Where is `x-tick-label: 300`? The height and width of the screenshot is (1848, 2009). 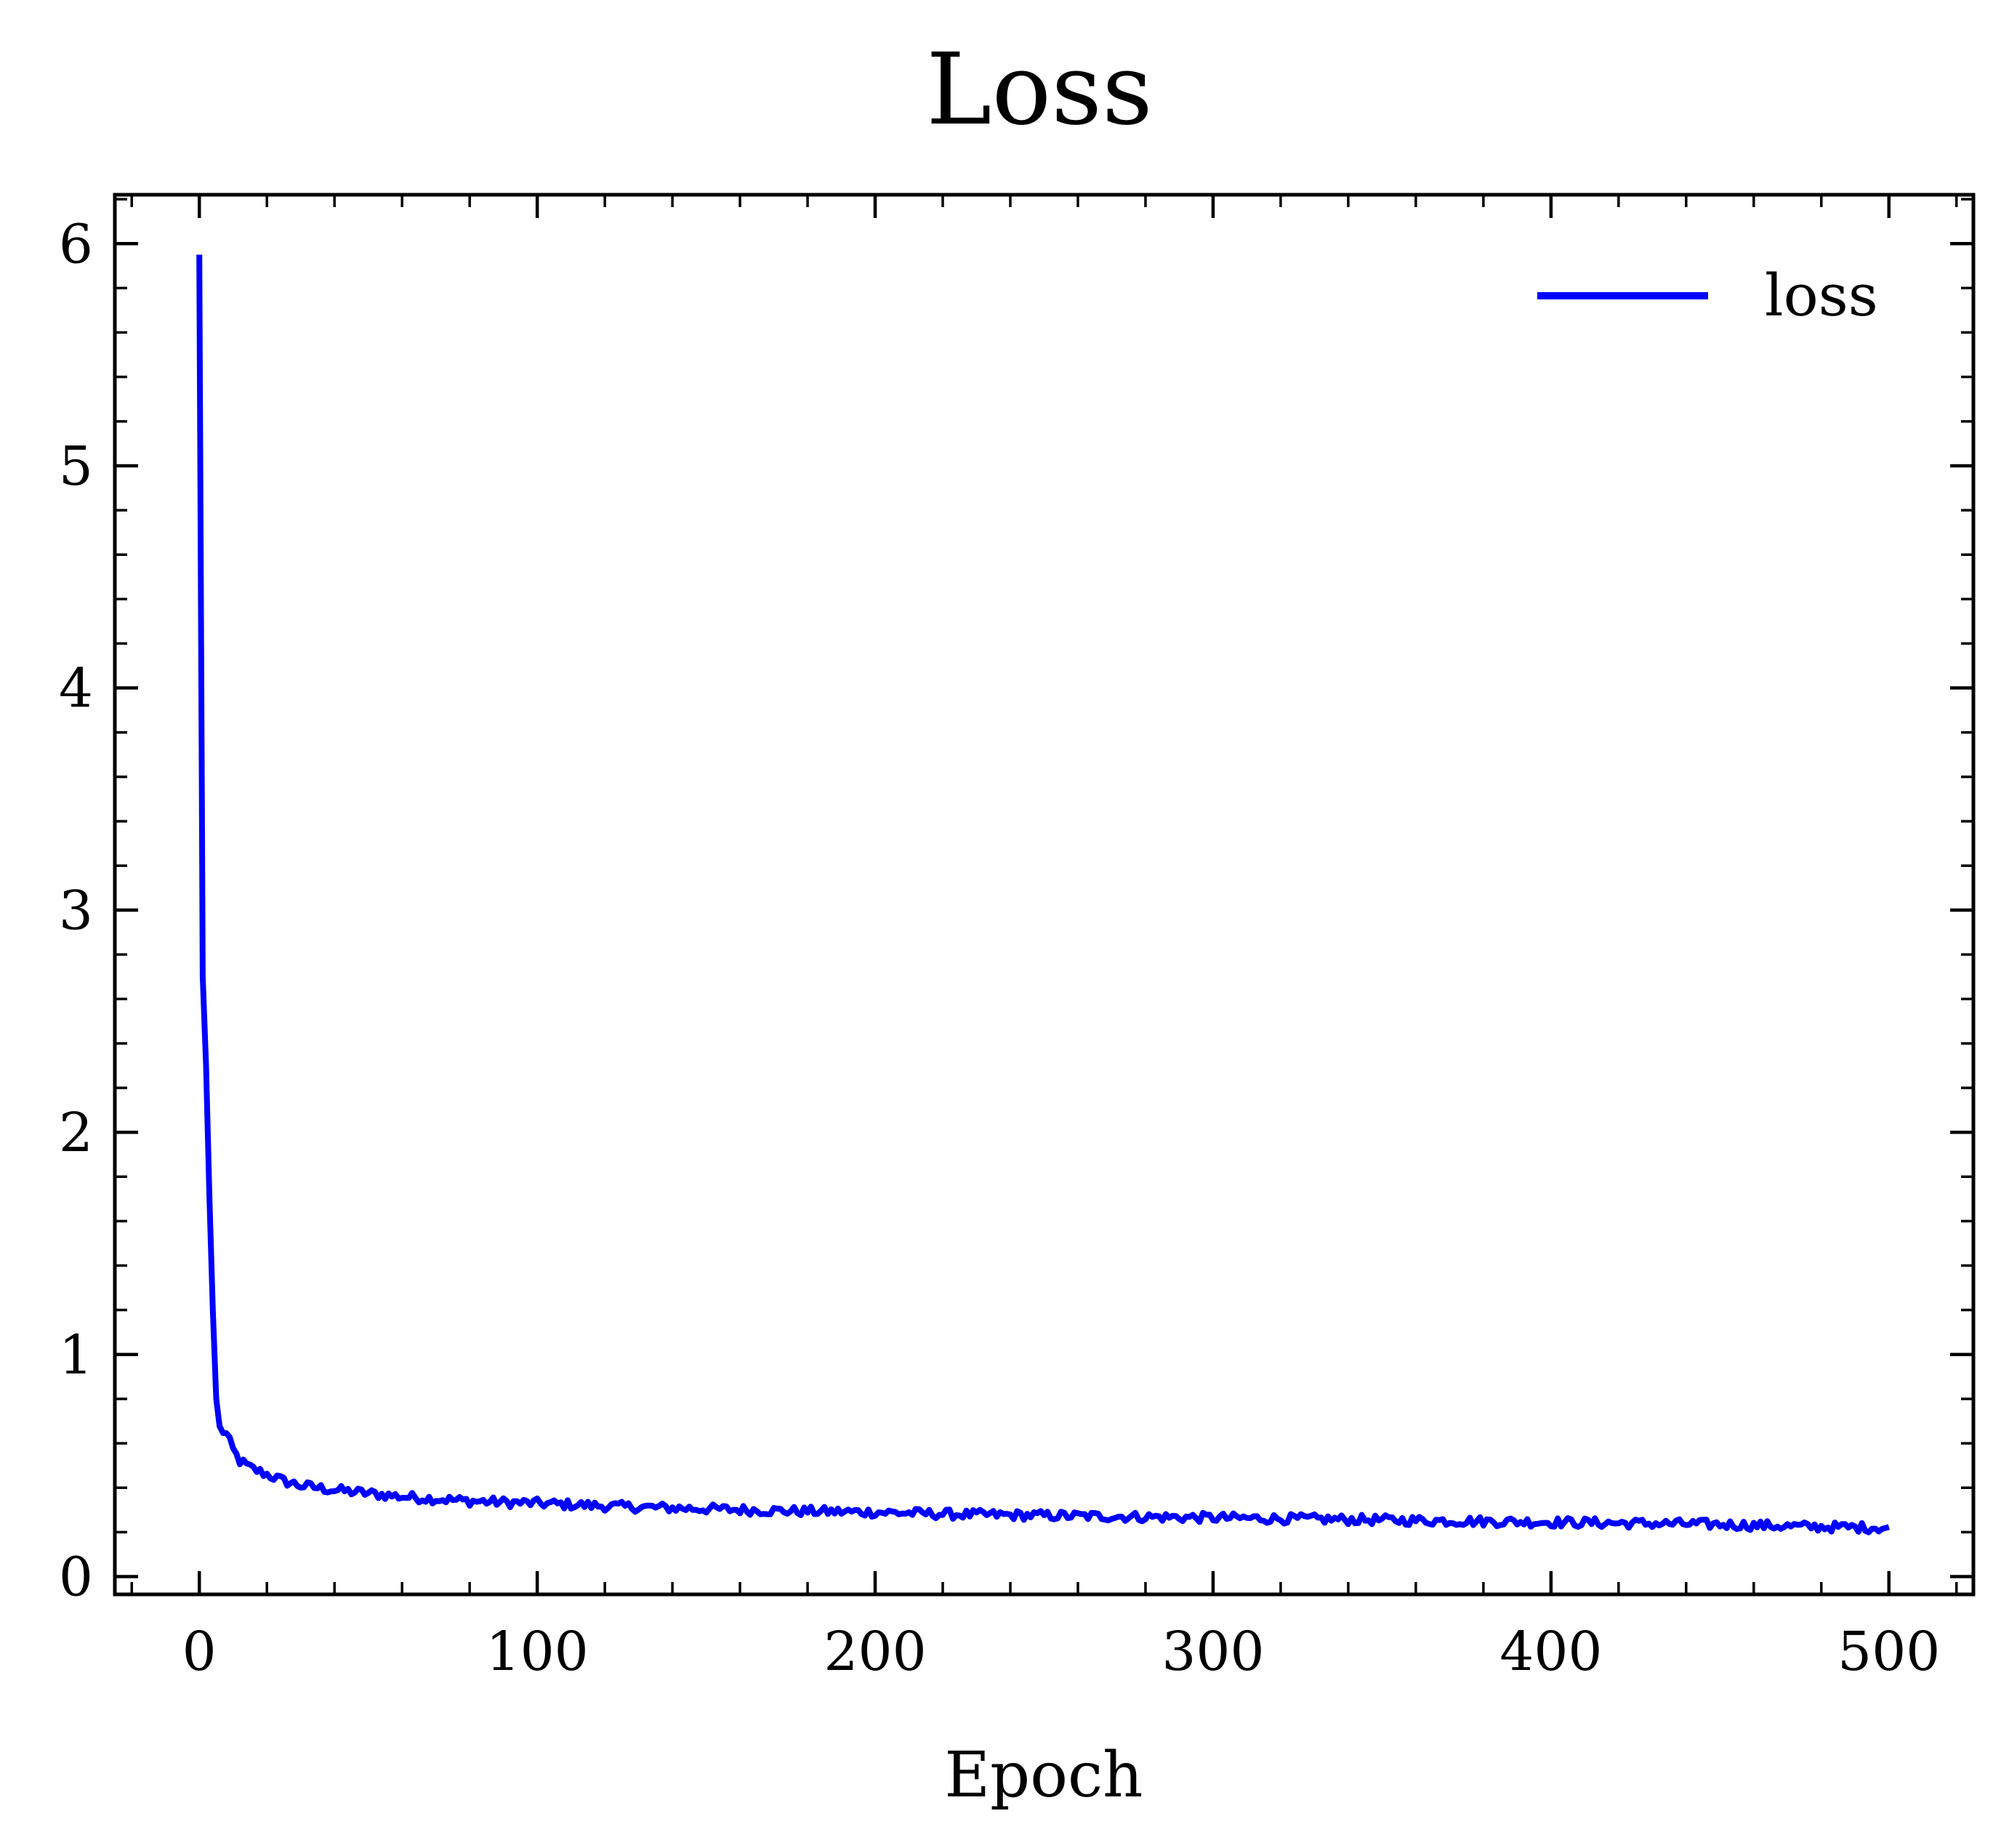 x-tick-label: 300 is located at coordinates (1212, 1652).